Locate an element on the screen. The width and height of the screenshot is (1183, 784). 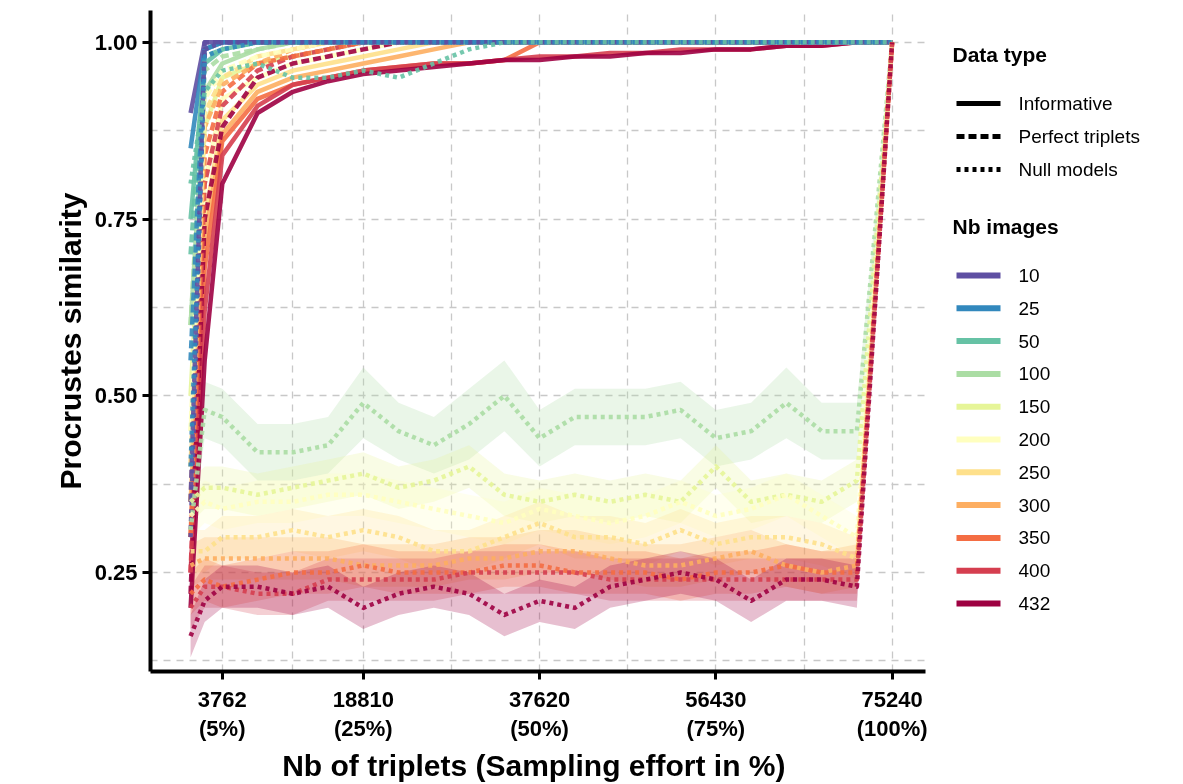
x2-tick-label: (100%) is located at coordinates (892, 728).